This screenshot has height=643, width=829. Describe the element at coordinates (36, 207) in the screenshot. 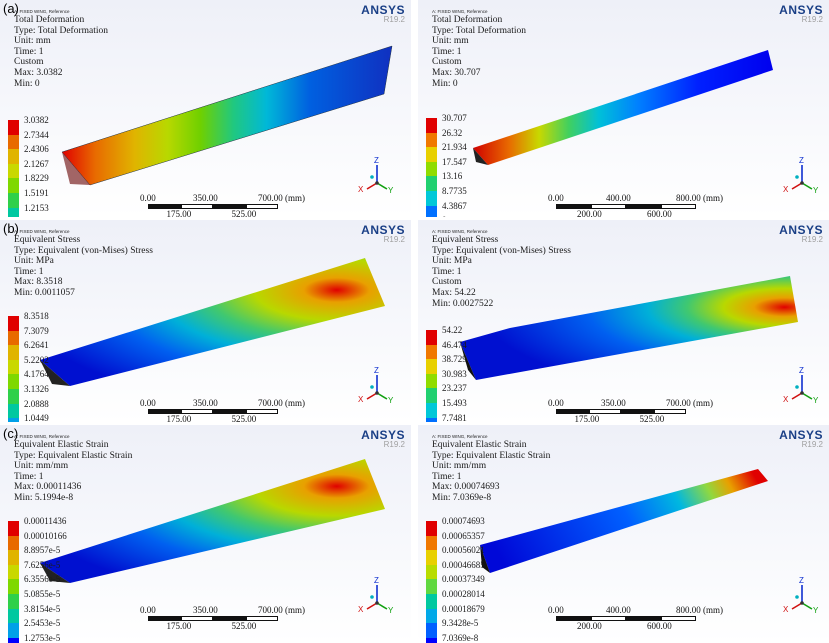

I see `legend-value: 1.2153` at that location.